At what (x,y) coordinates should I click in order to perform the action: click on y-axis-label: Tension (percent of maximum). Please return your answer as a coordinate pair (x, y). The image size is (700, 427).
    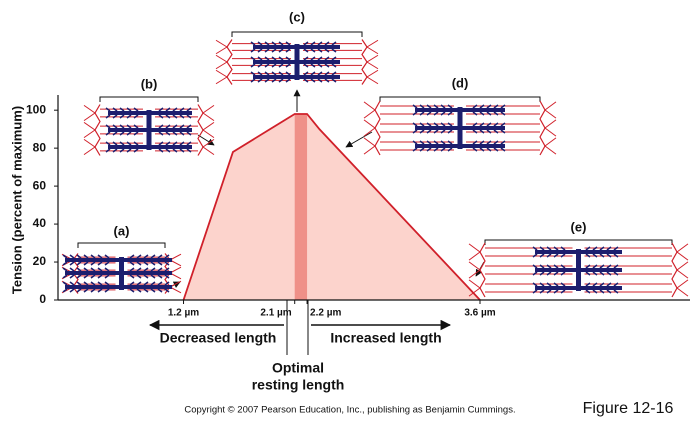
    Looking at the image, I should click on (16, 200).